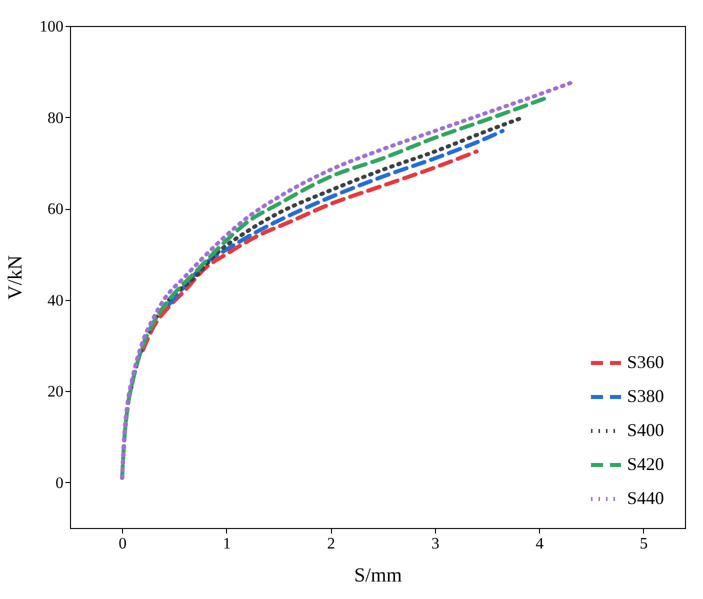  What do you see at coordinates (52, 27) in the screenshot?
I see `y-tick-label: 100` at bounding box center [52, 27].